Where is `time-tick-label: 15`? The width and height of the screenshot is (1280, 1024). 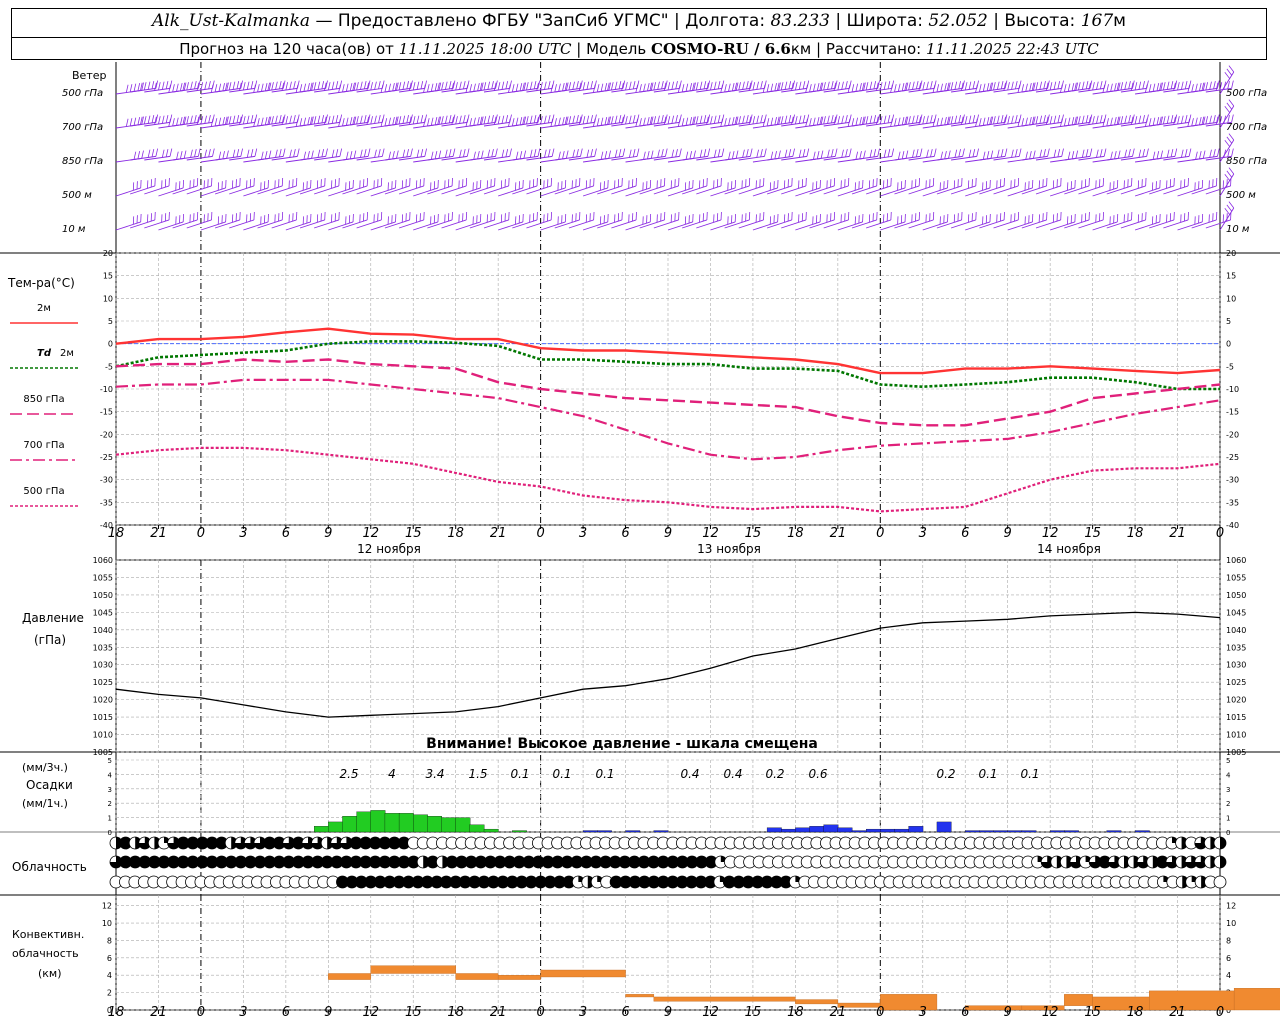 time-tick-label: 15 is located at coordinates (753, 533).